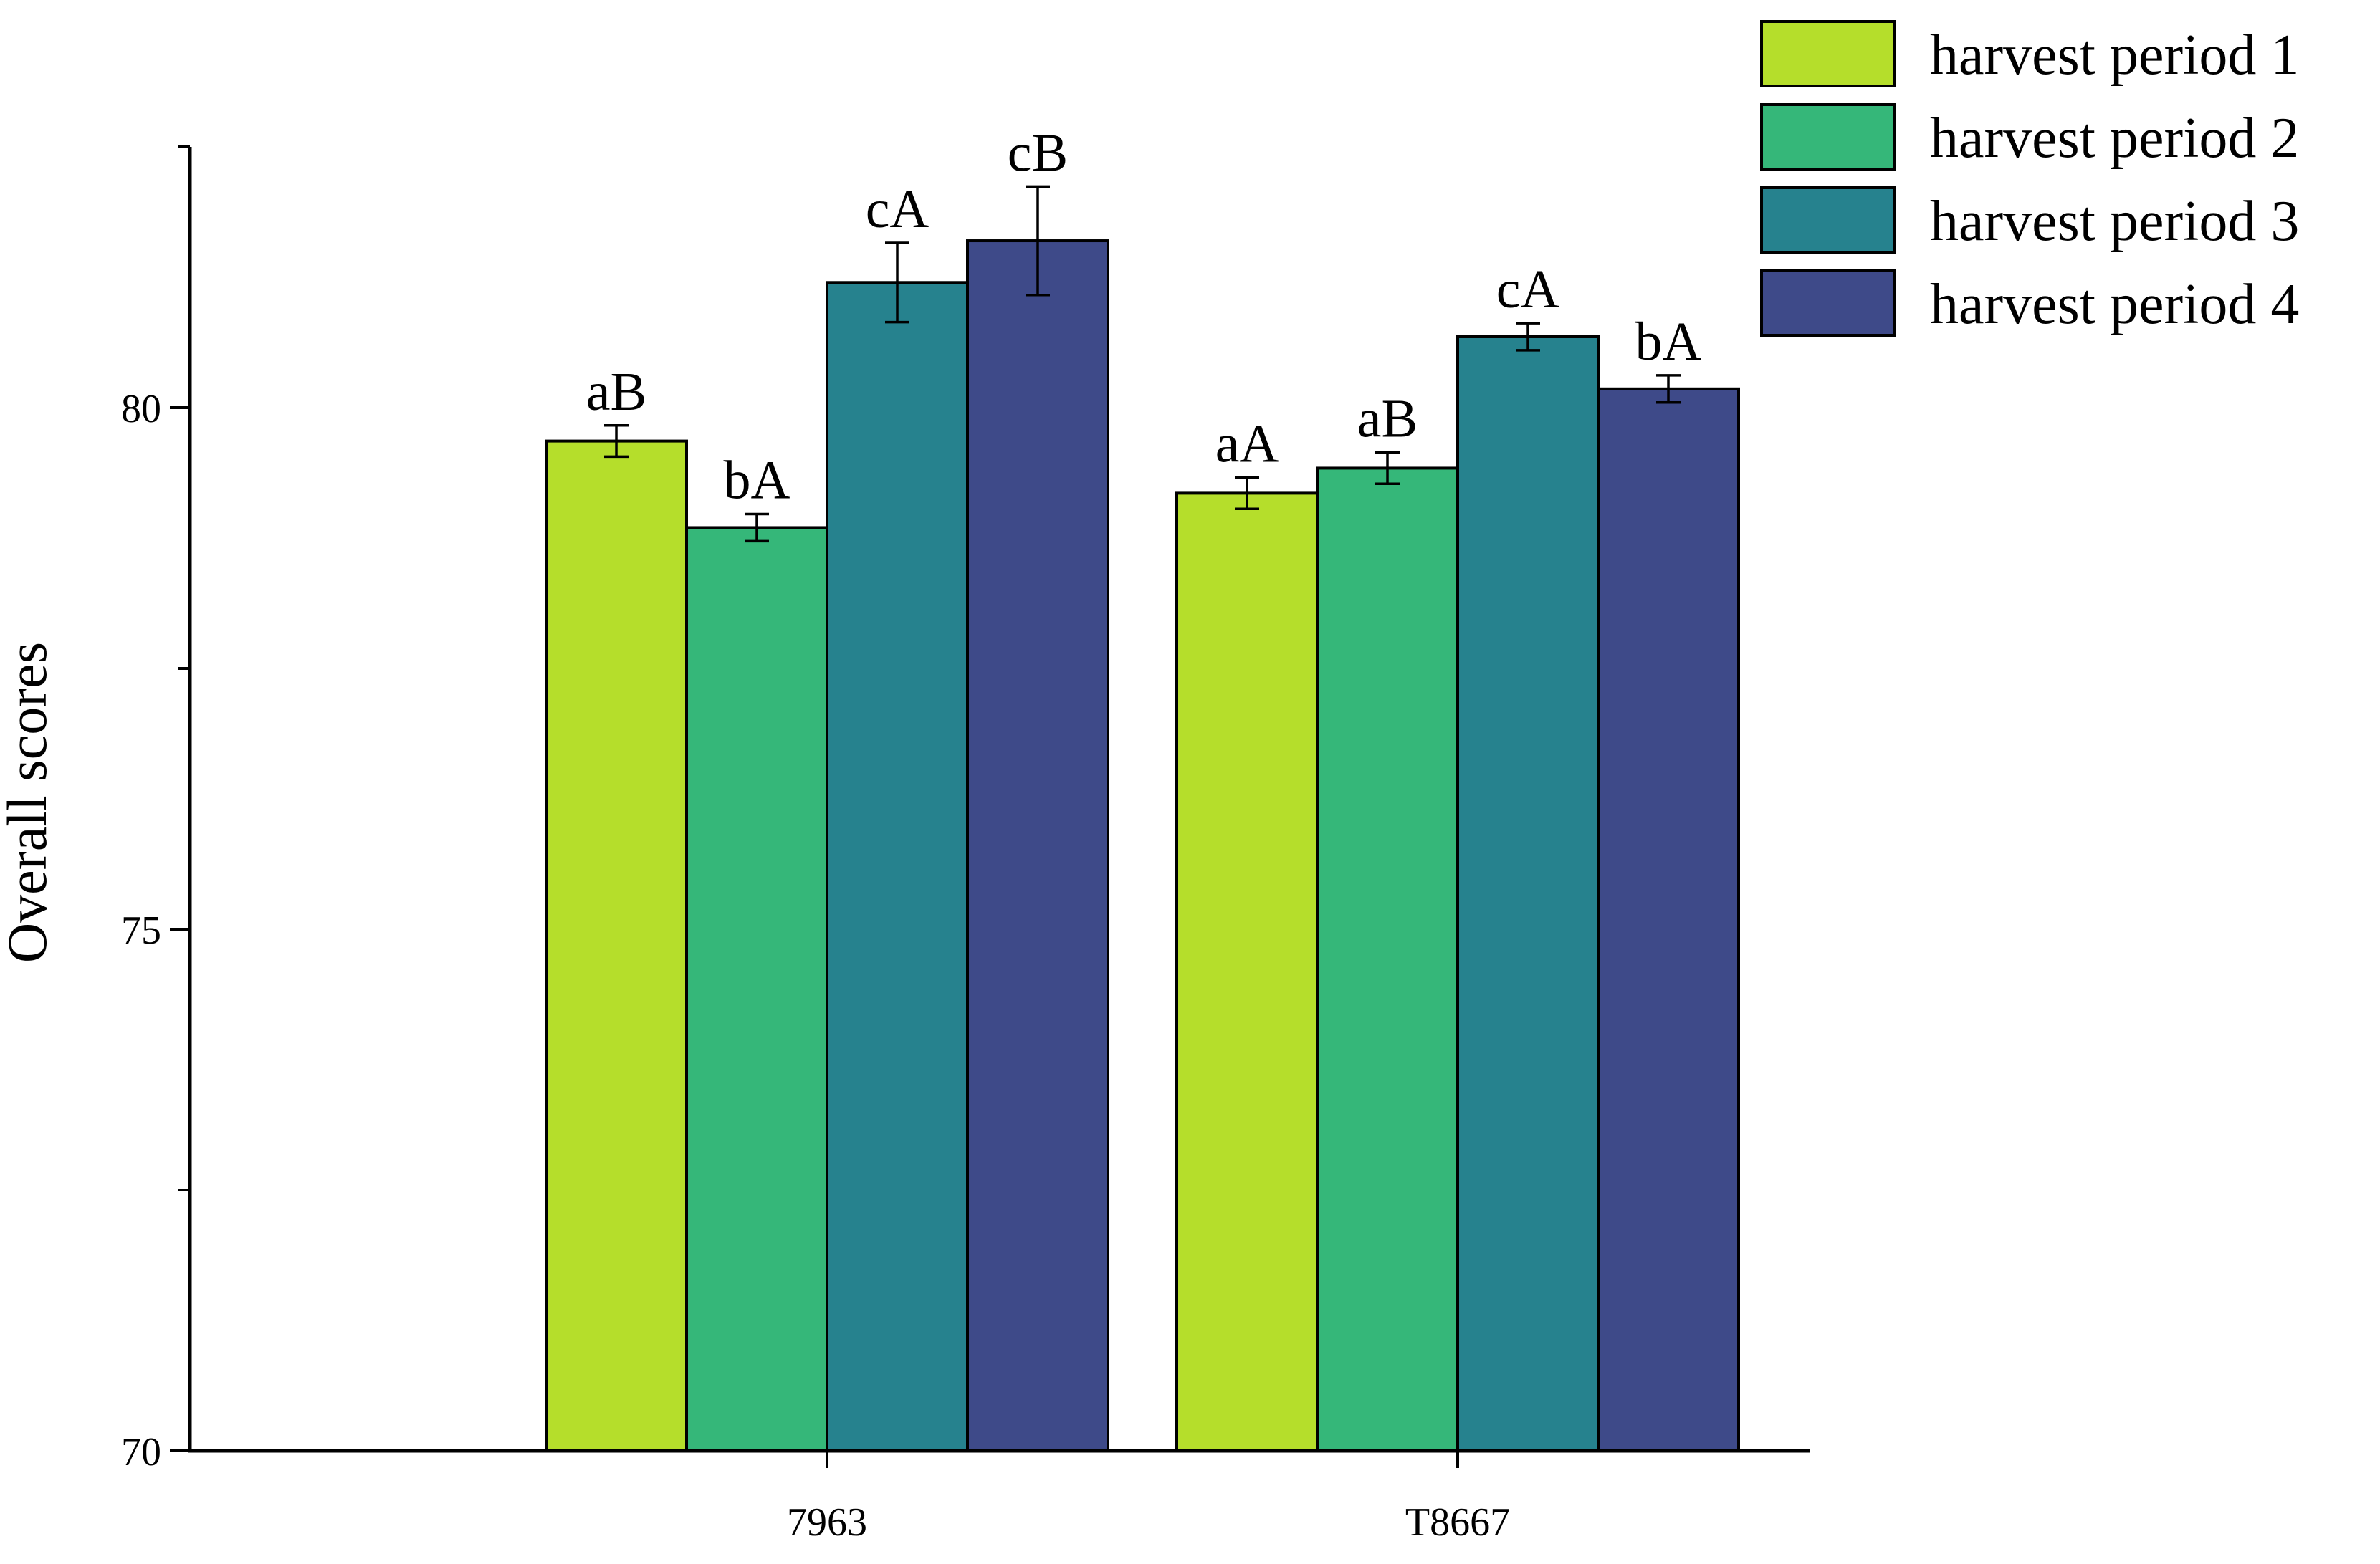 The height and width of the screenshot is (1564, 2380). What do you see at coordinates (2114, 221) in the screenshot?
I see `legend-label: harvest period 3` at bounding box center [2114, 221].